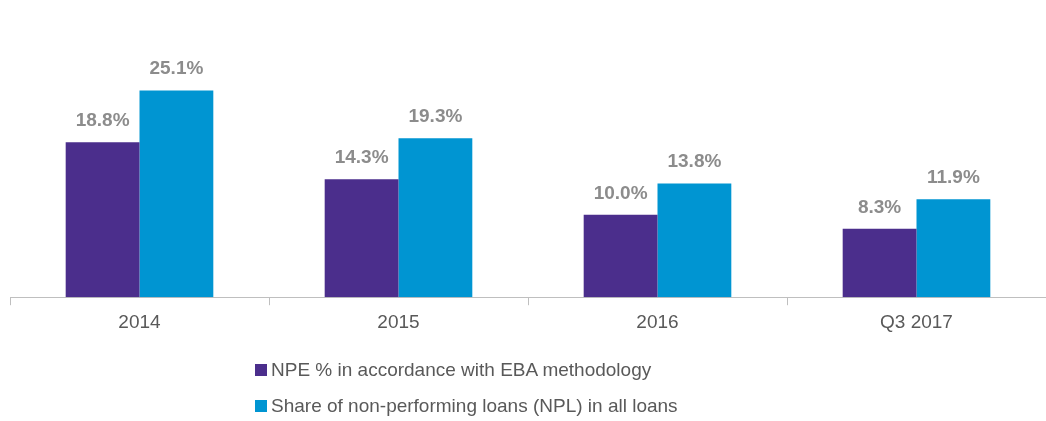 The image size is (1046, 421). What do you see at coordinates (361, 157) in the screenshot?
I see `data-label: 14.3%` at bounding box center [361, 157].